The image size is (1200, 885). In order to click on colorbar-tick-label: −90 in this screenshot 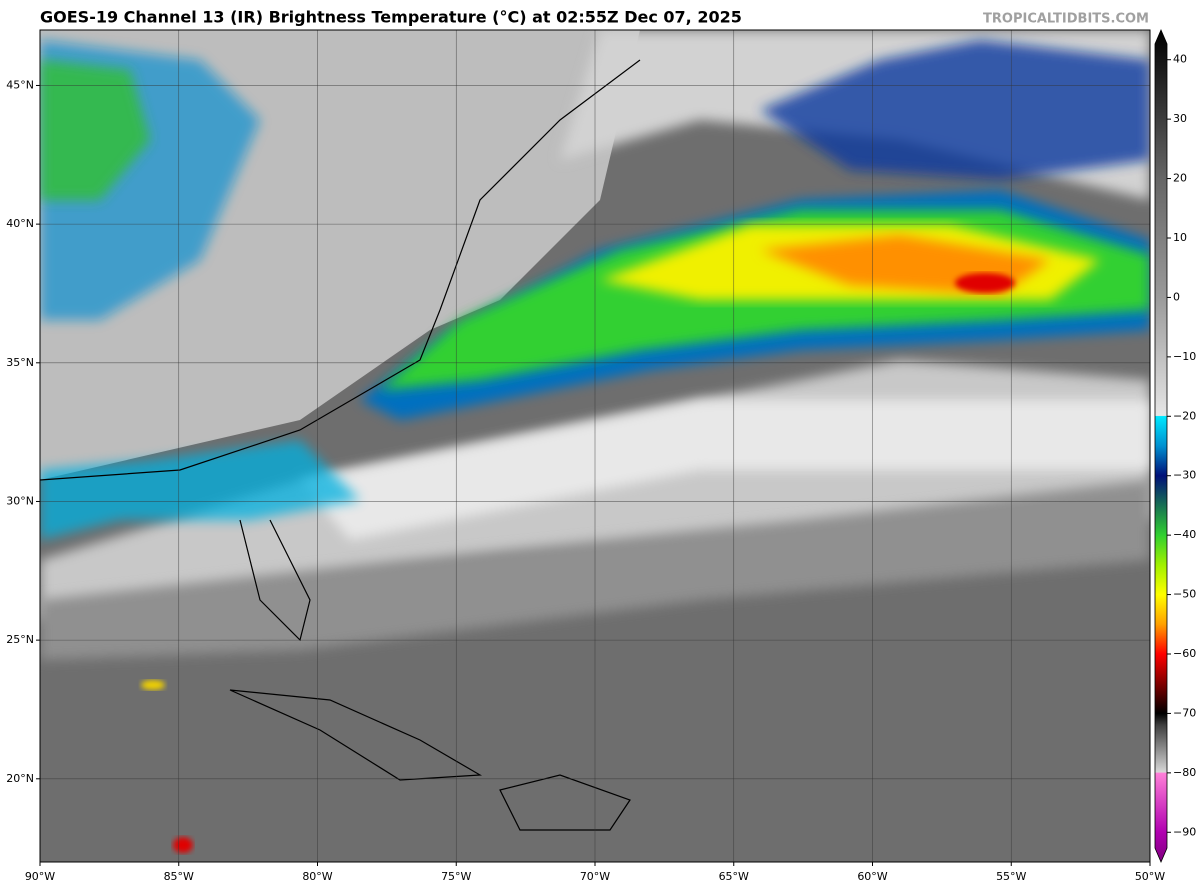, I will do `click(1184, 831)`.